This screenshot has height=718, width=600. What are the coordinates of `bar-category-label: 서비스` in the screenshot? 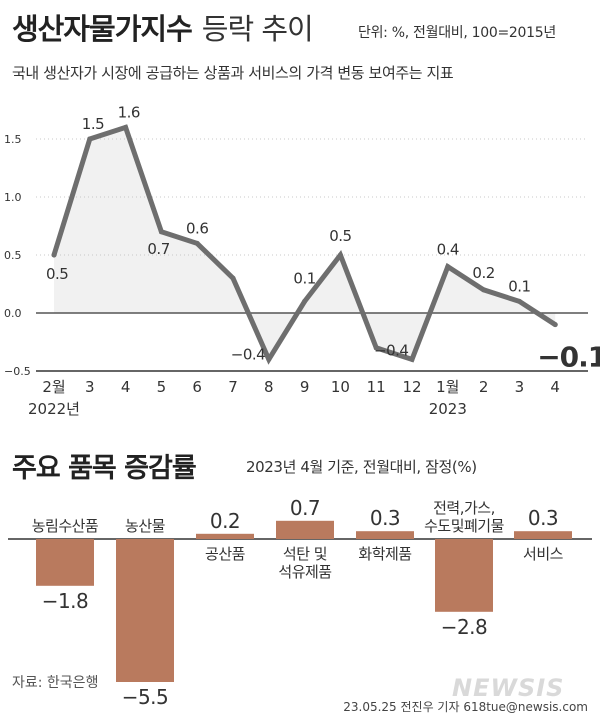 It's located at (543, 554).